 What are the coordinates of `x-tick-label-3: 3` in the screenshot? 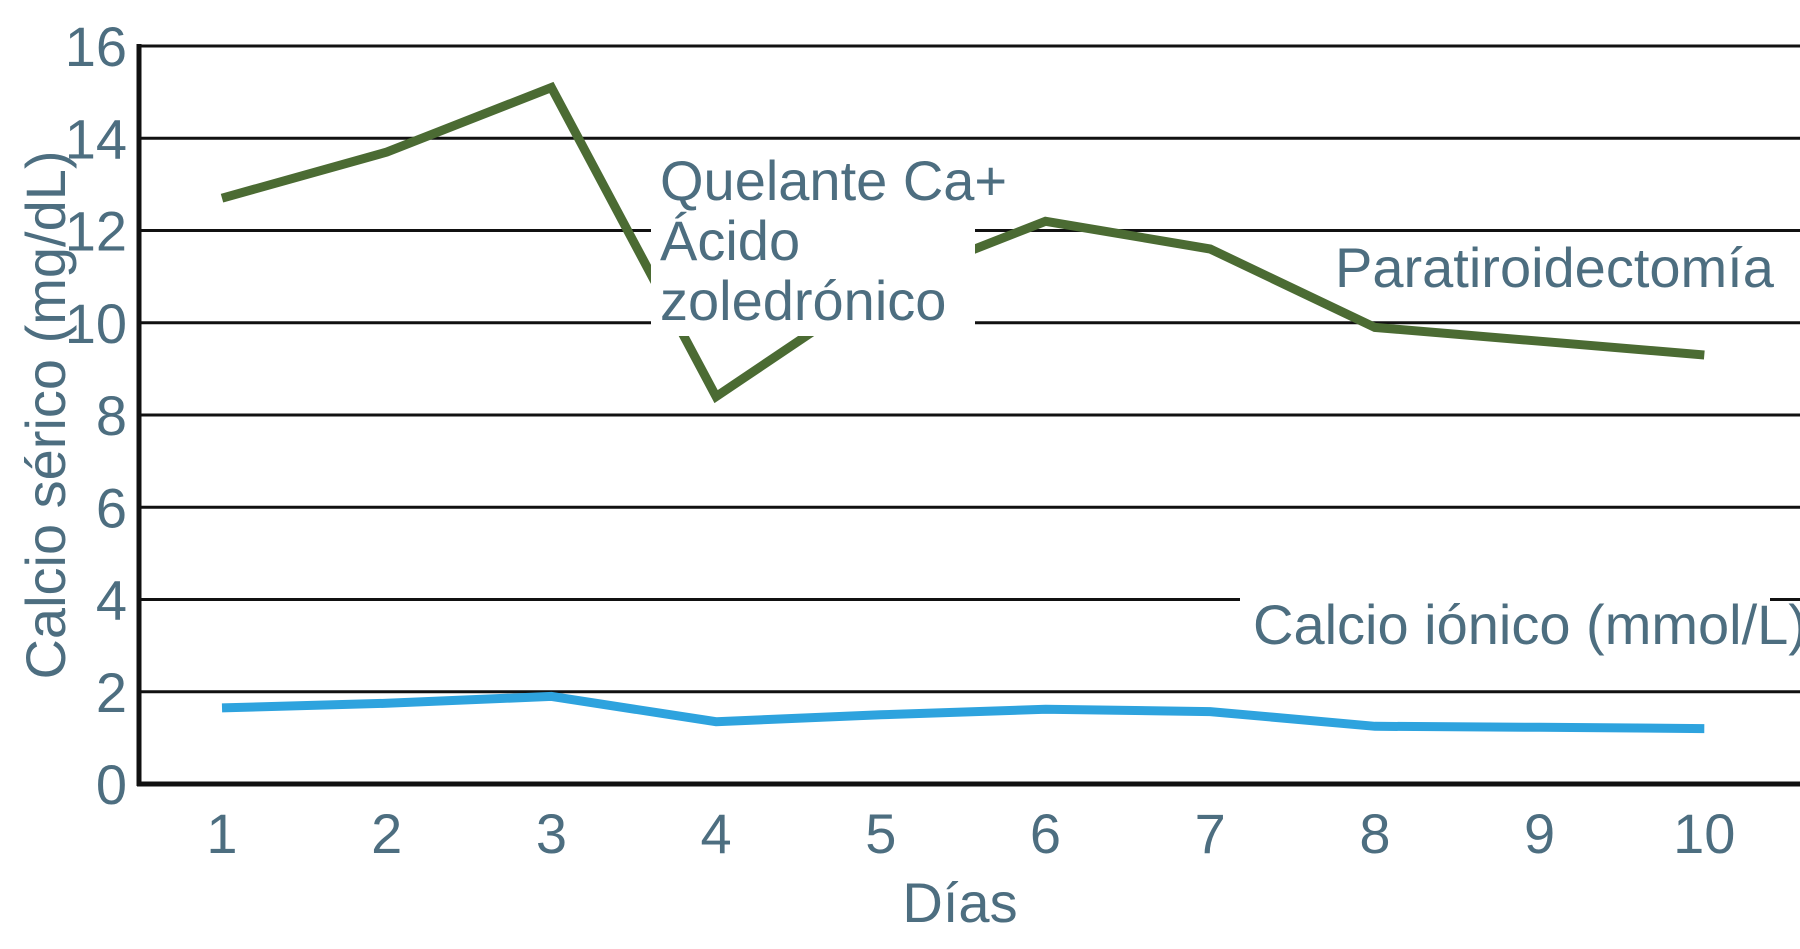 It's located at (551, 833).